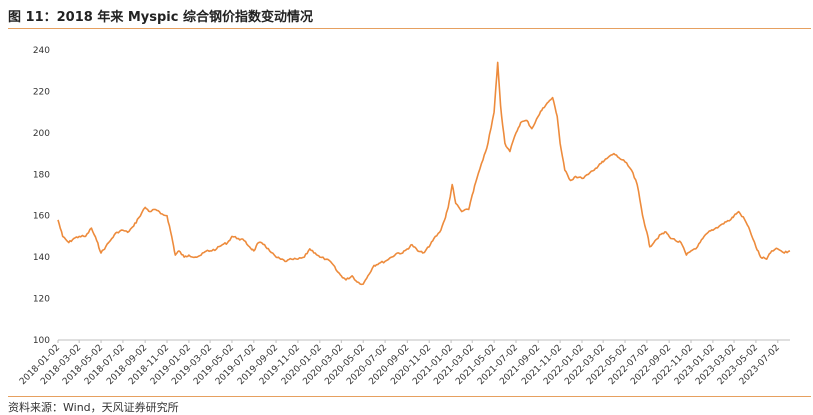  Describe the element at coordinates (41, 300) in the screenshot. I see `y-tick-label: 120` at that location.